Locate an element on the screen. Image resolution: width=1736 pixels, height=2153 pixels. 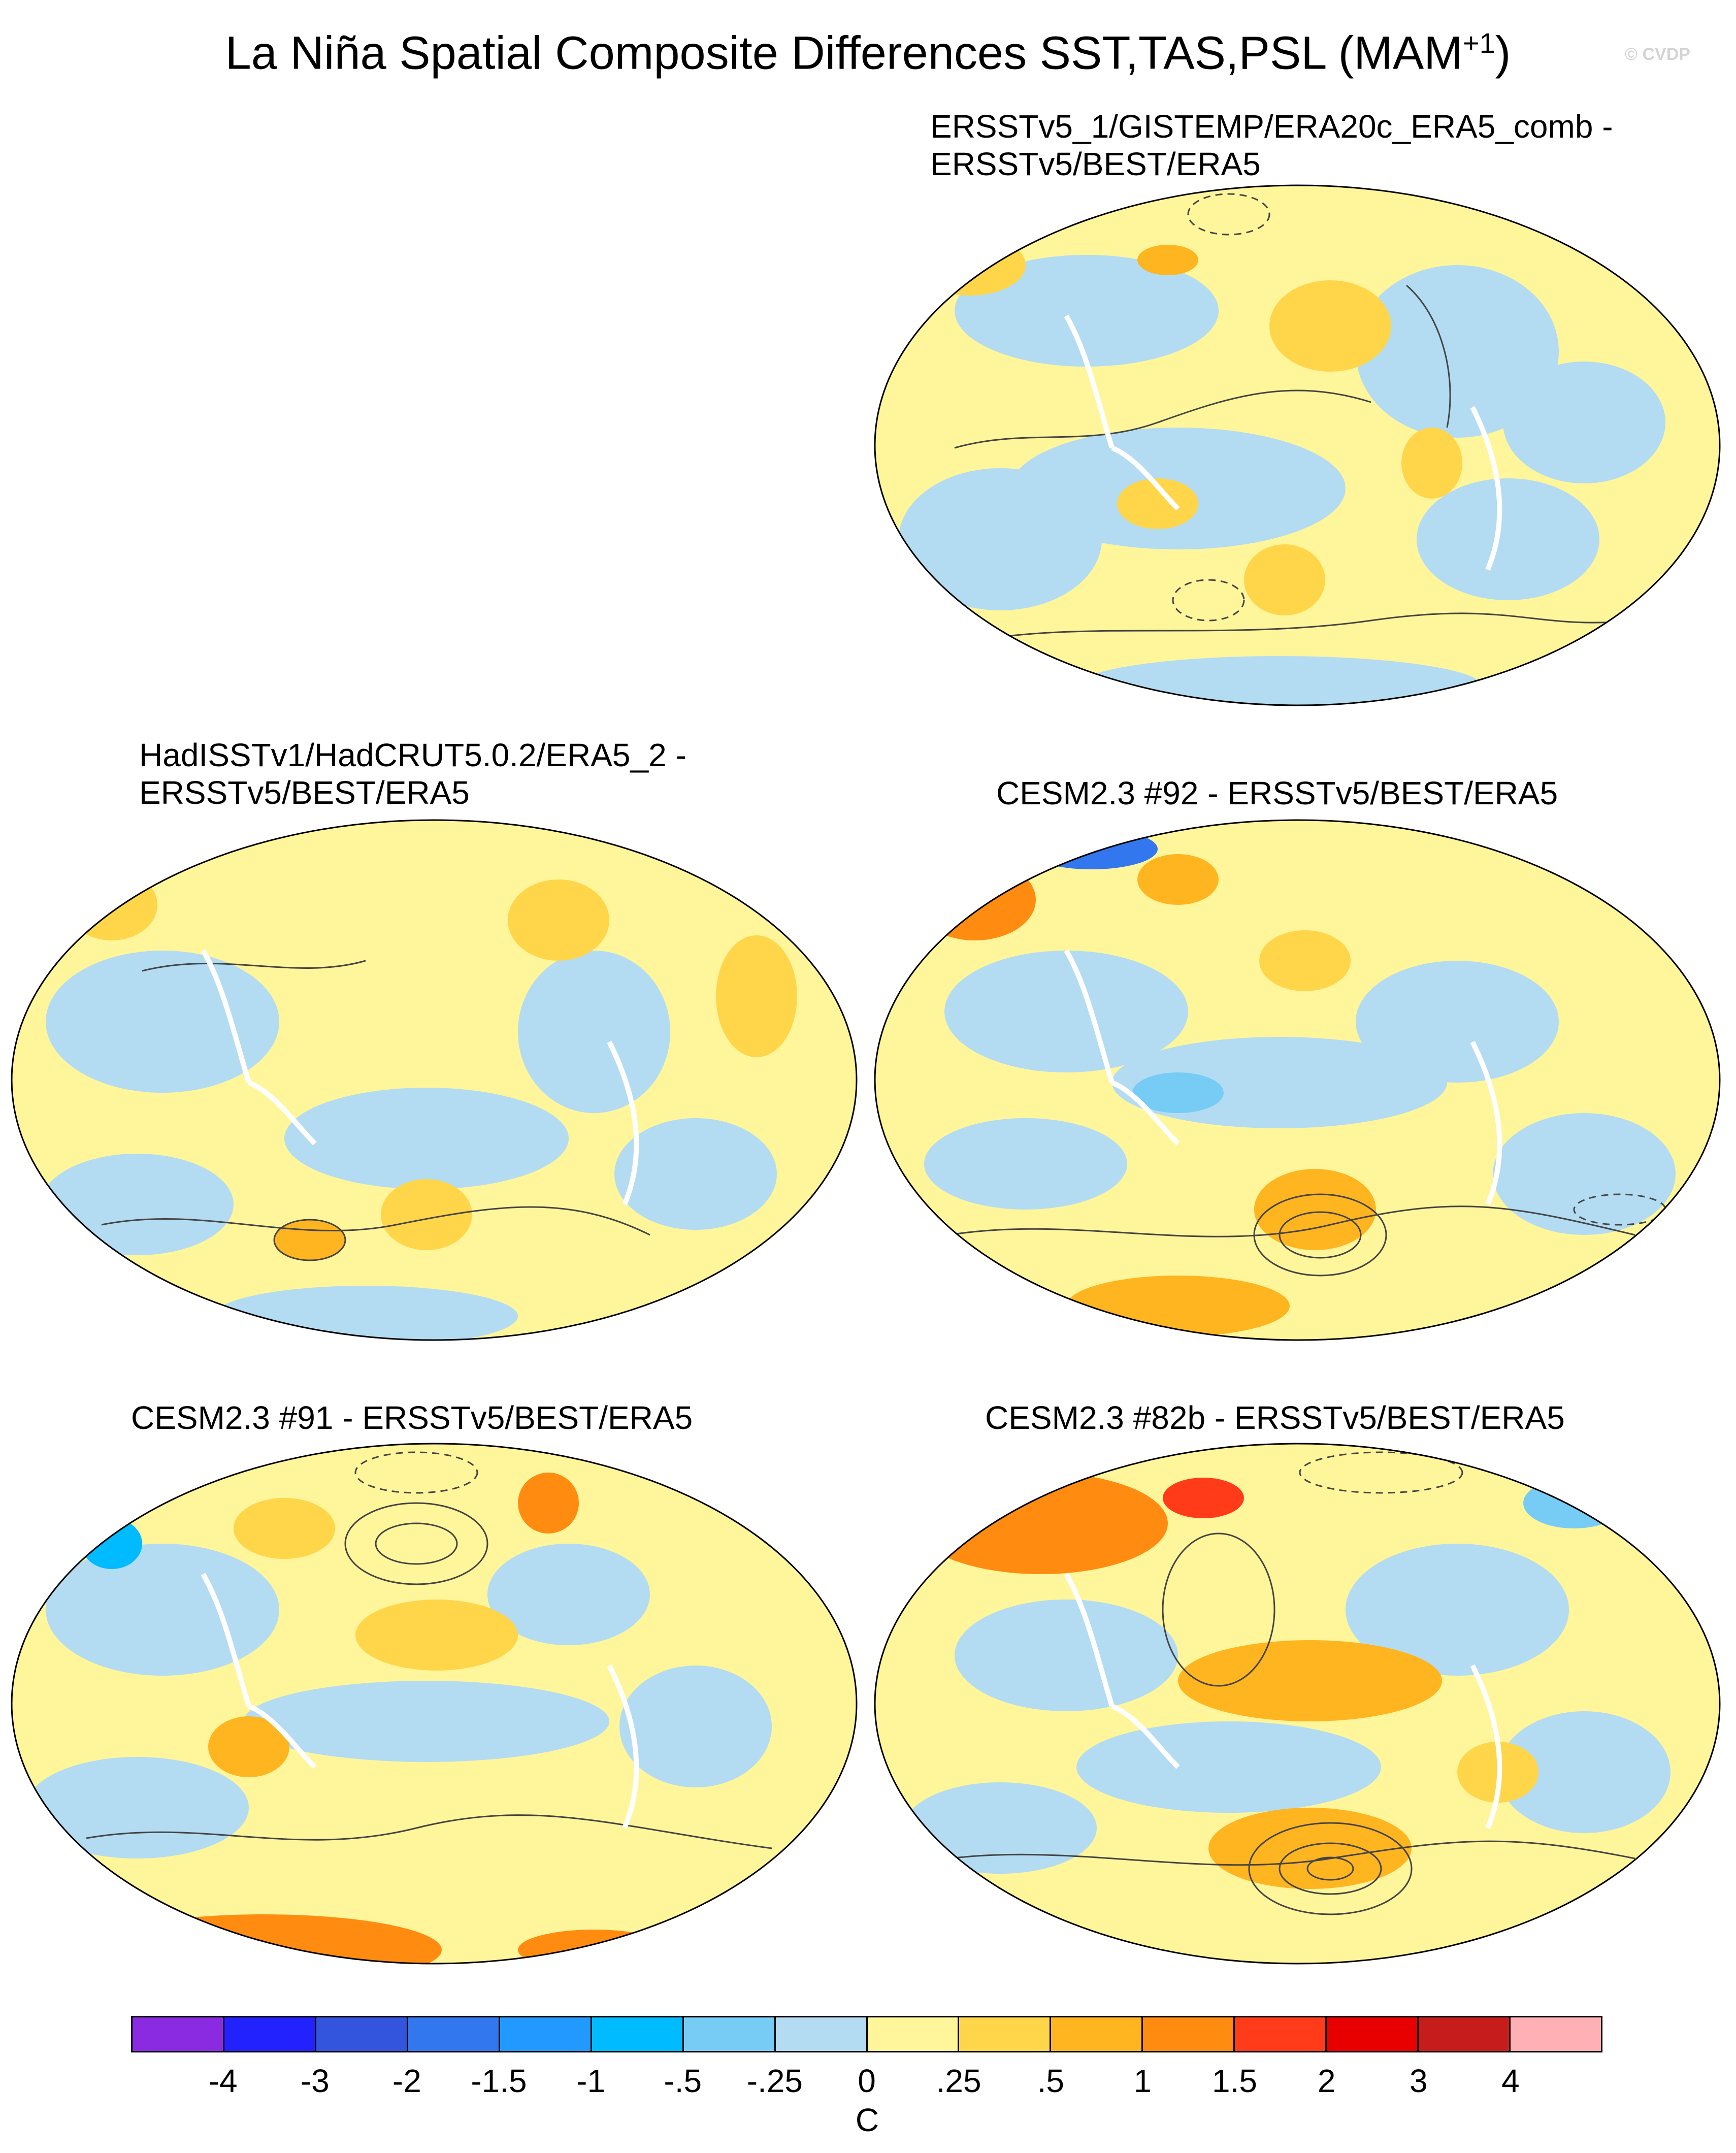
colorbar-tick-label: .5 is located at coordinates (1050, 2081).